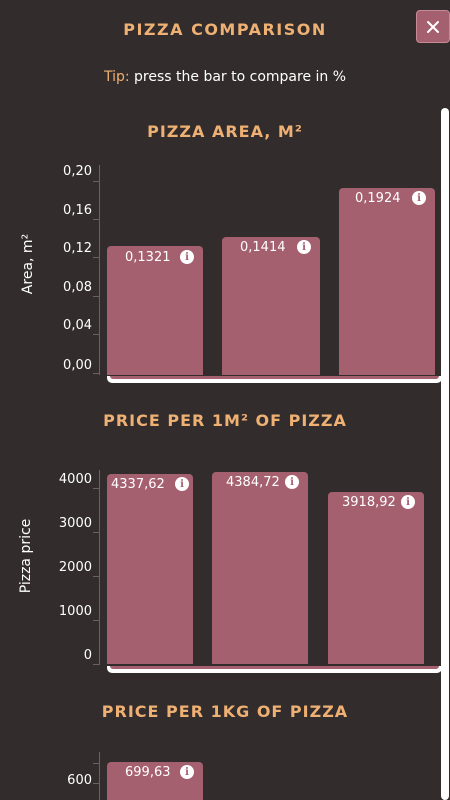 The image size is (450, 800). What do you see at coordinates (225, 131) in the screenshot?
I see `area-chart-title: PIZZA AREA, M²` at bounding box center [225, 131].